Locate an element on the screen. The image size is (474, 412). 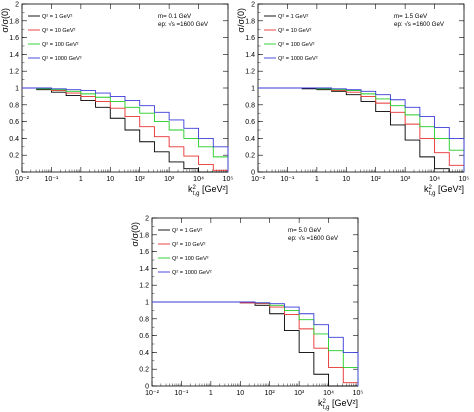
mass-label: m= 0.1 GeV is located at coordinates (175, 16).